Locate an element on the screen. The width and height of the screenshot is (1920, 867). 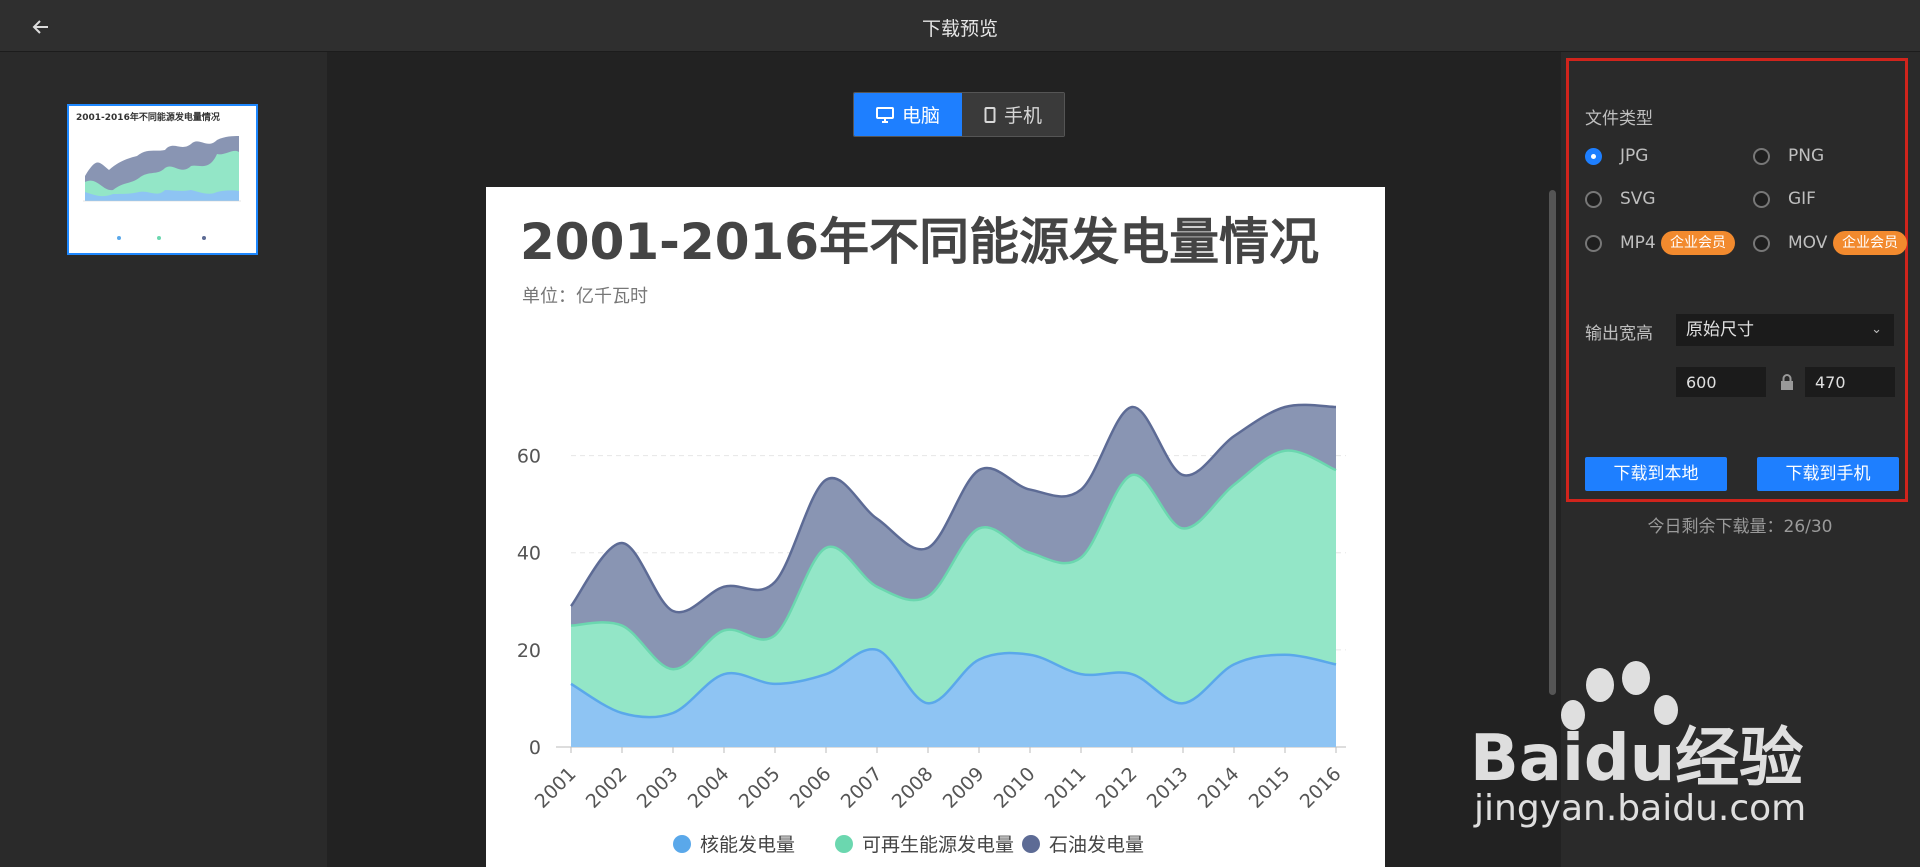
desktop-view-label: 电脑 is located at coordinates (921, 116).